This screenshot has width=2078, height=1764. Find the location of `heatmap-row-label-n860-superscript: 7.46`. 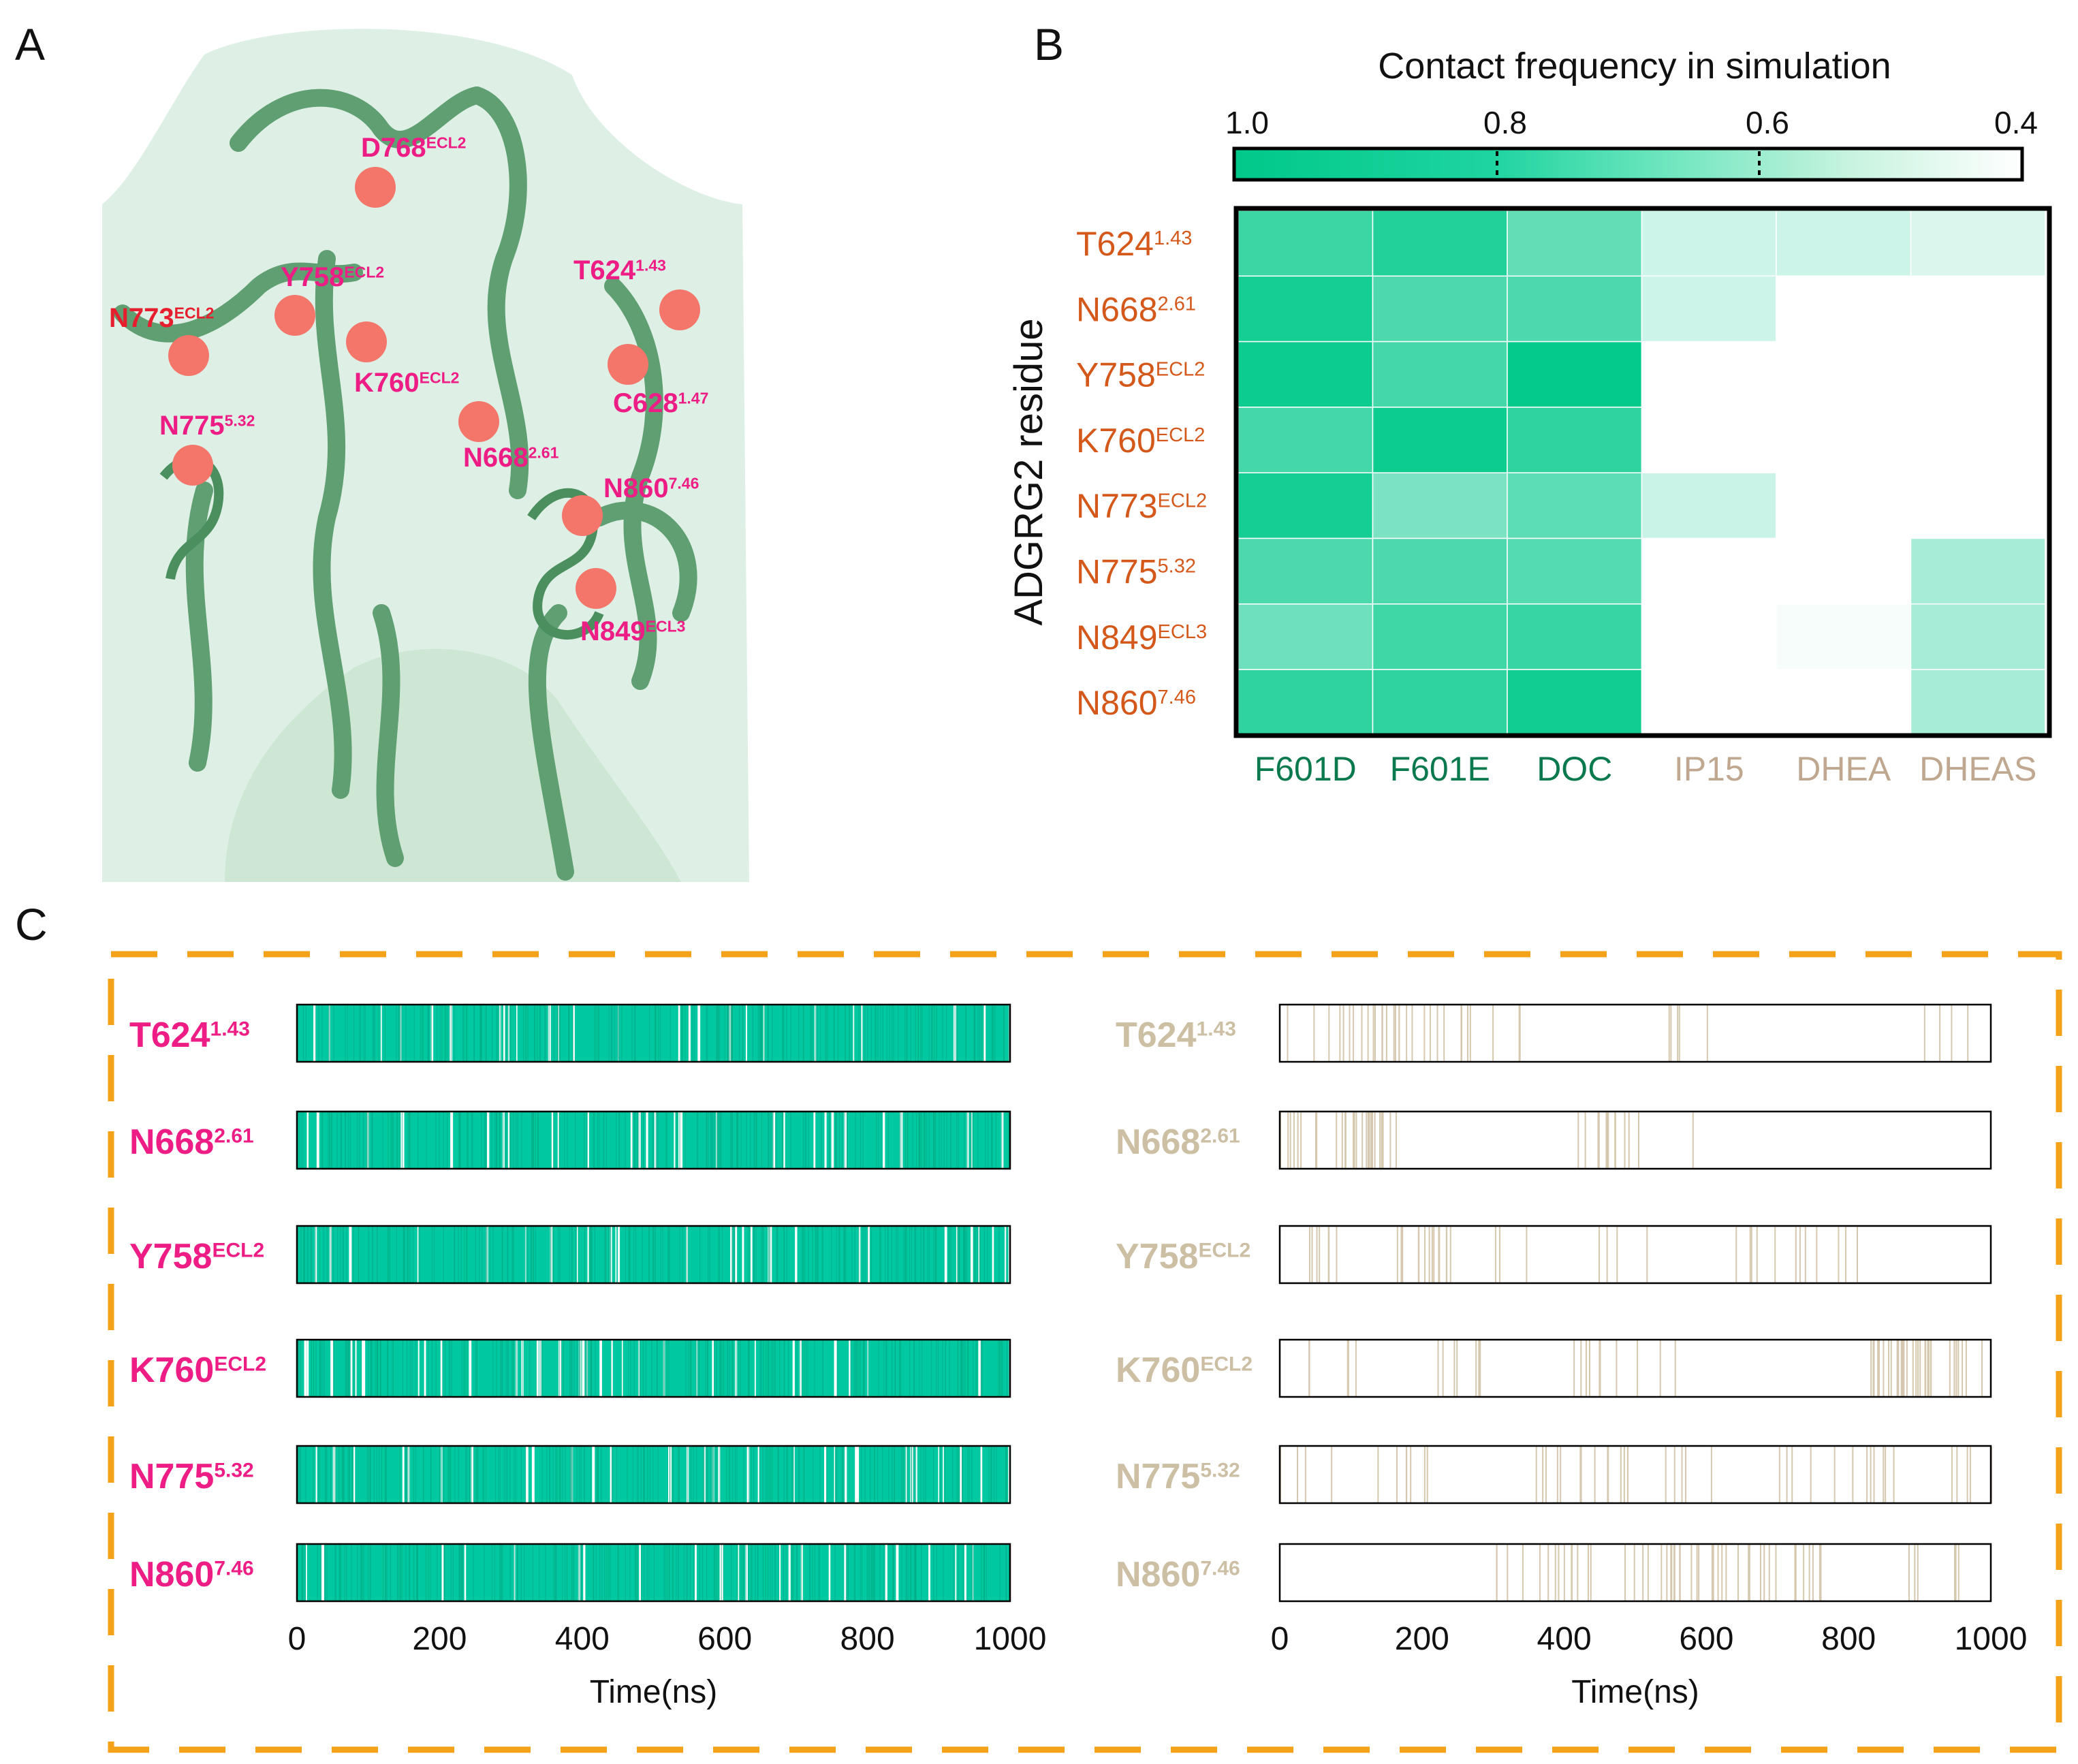

heatmap-row-label-n860-superscript: 7.46 is located at coordinates (1177, 698).